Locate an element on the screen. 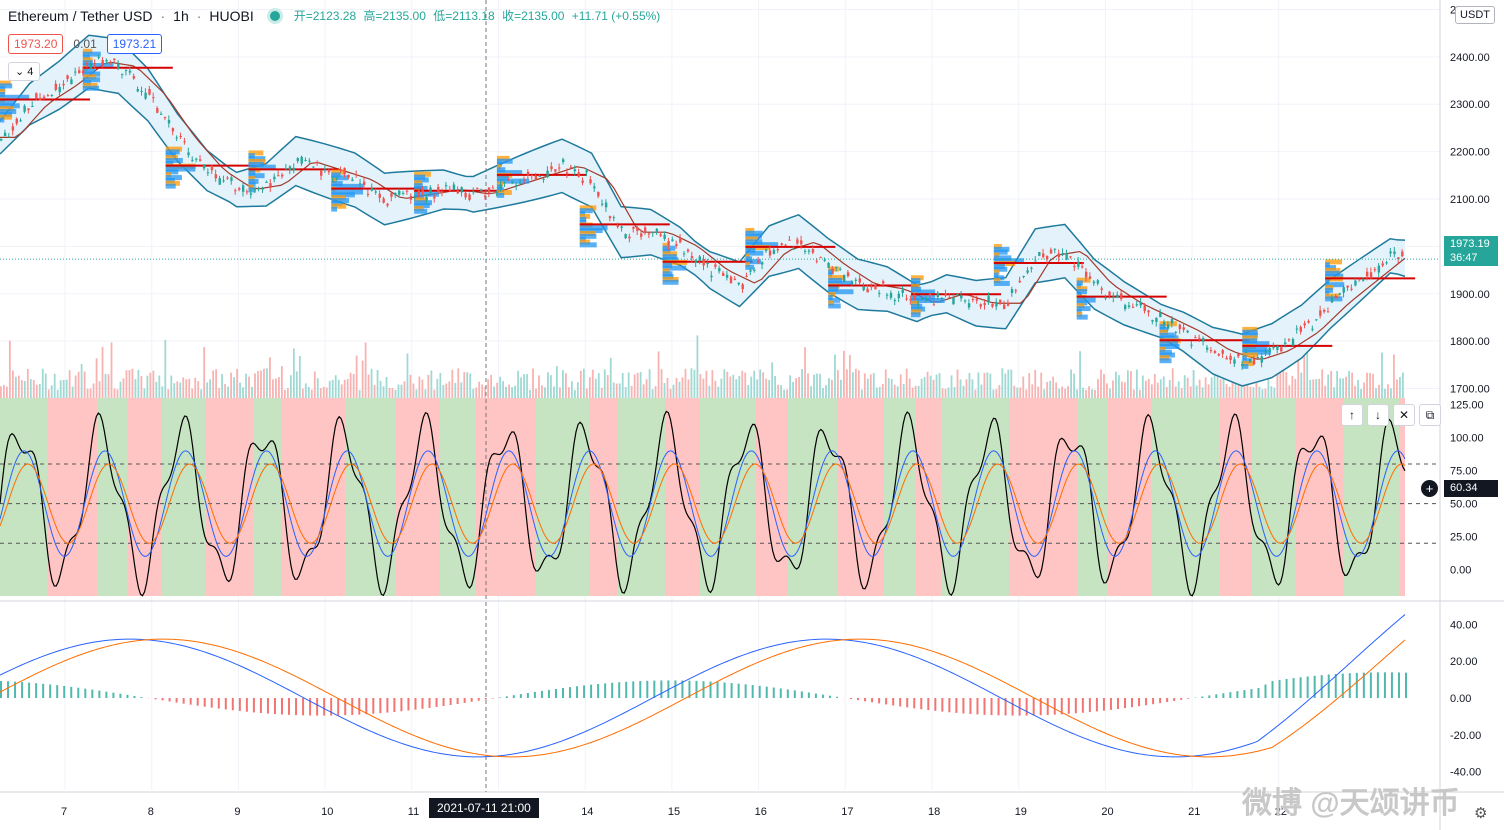  maximize-icon: ⧉ is located at coordinates (1430, 415).